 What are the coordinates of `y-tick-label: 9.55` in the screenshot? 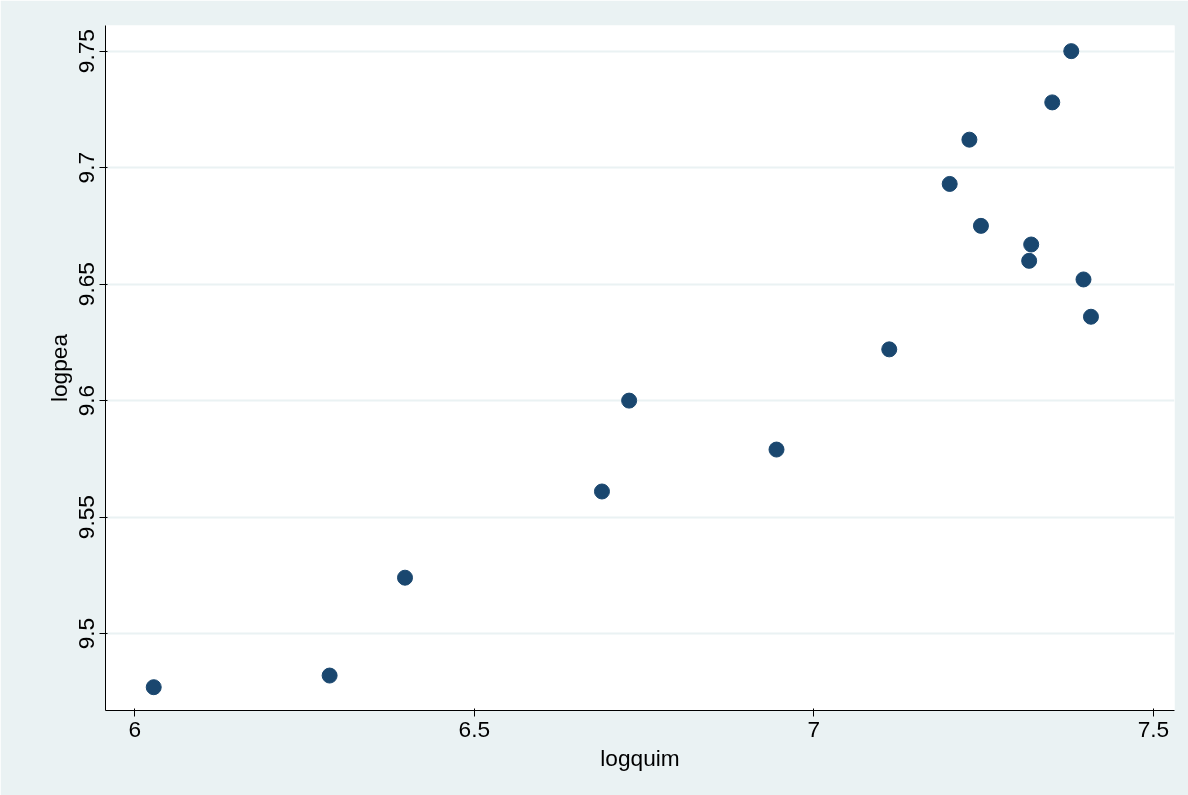 It's located at (86, 517).